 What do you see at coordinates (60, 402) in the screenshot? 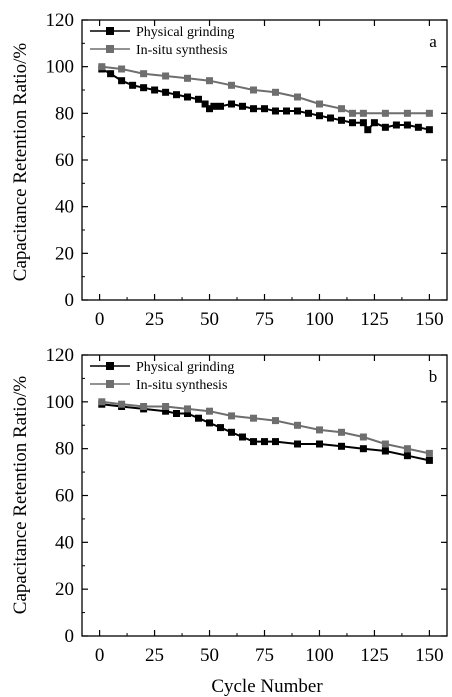
I see `y-tick-label: 100` at bounding box center [60, 402].